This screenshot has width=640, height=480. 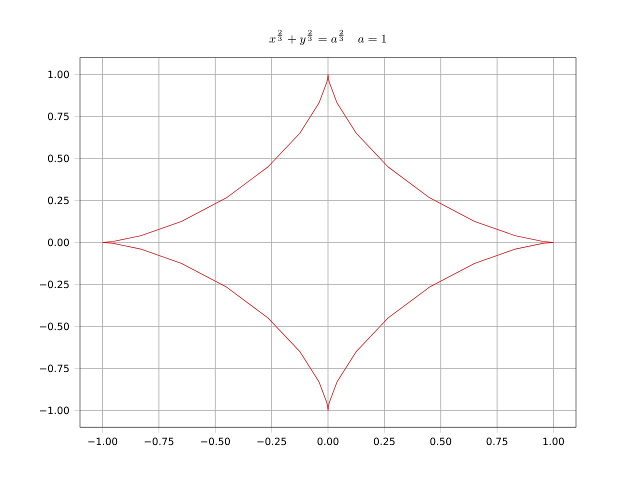 What do you see at coordinates (54, 284) in the screenshot?
I see `y-tick-label: −0.25` at bounding box center [54, 284].